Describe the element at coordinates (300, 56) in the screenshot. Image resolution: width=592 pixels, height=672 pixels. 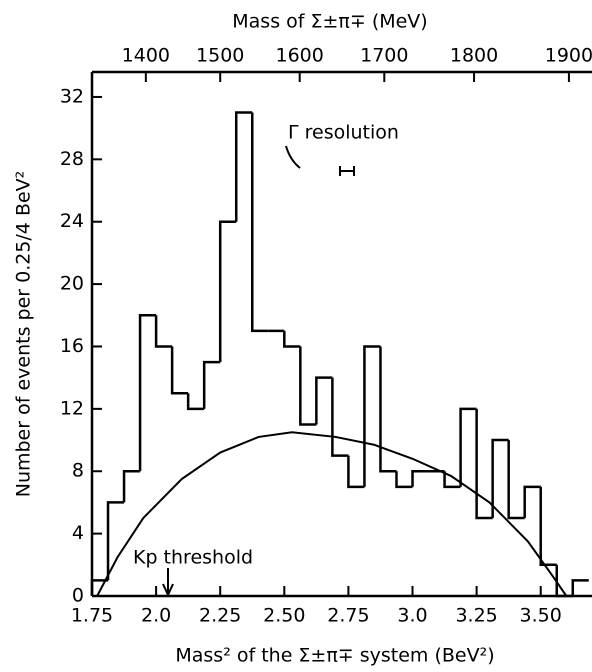
I see `x2-tick-label: 1600` at that location.